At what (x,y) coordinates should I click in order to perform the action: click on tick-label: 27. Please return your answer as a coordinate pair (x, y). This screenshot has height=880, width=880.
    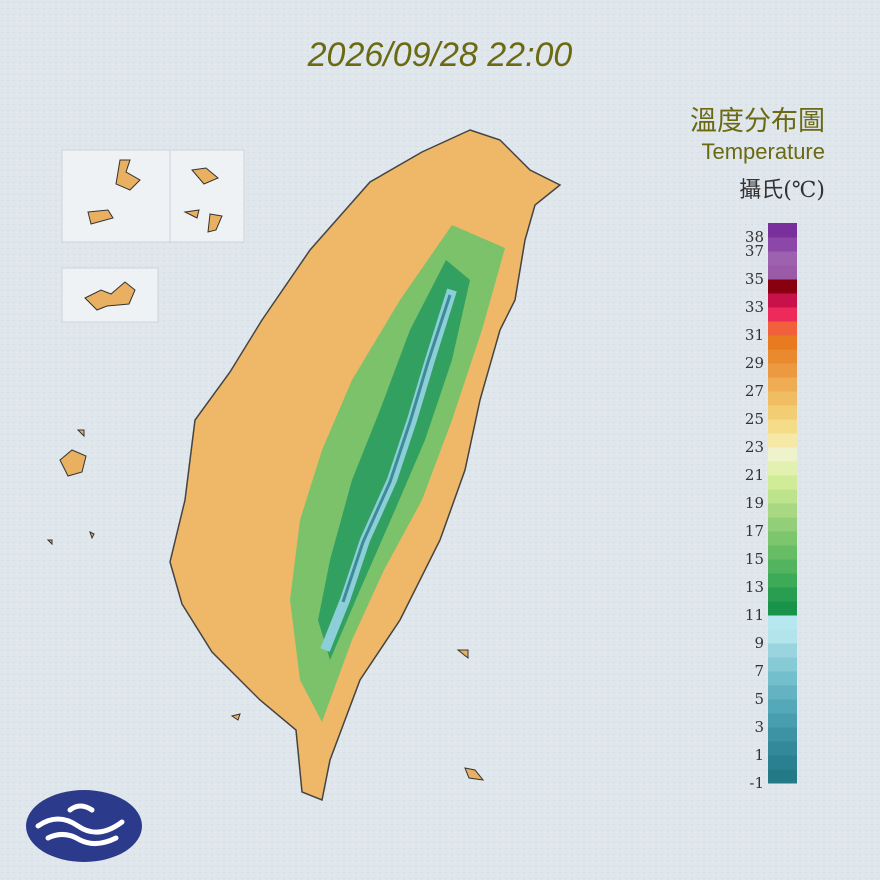
    Looking at the image, I should click on (754, 391).